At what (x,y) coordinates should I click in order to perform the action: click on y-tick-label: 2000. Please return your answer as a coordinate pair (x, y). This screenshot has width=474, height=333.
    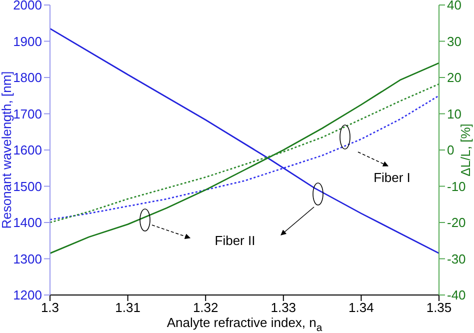
    Looking at the image, I should click on (27, 6).